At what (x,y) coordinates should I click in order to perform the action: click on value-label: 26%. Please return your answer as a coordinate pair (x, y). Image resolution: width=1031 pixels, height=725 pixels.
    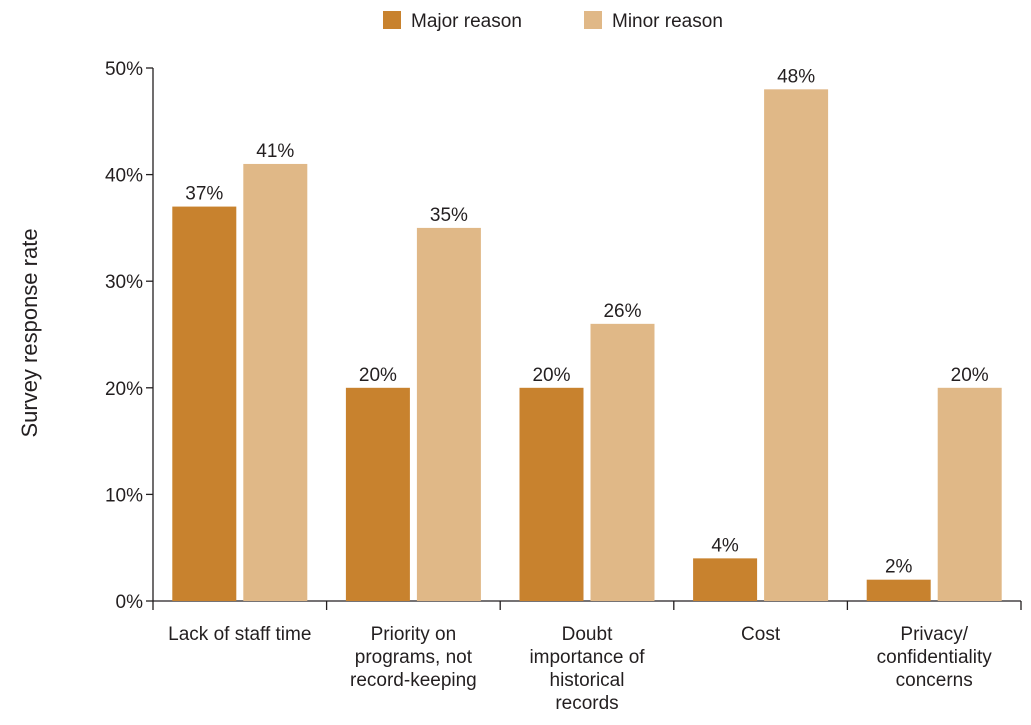
    Looking at the image, I should click on (622, 311).